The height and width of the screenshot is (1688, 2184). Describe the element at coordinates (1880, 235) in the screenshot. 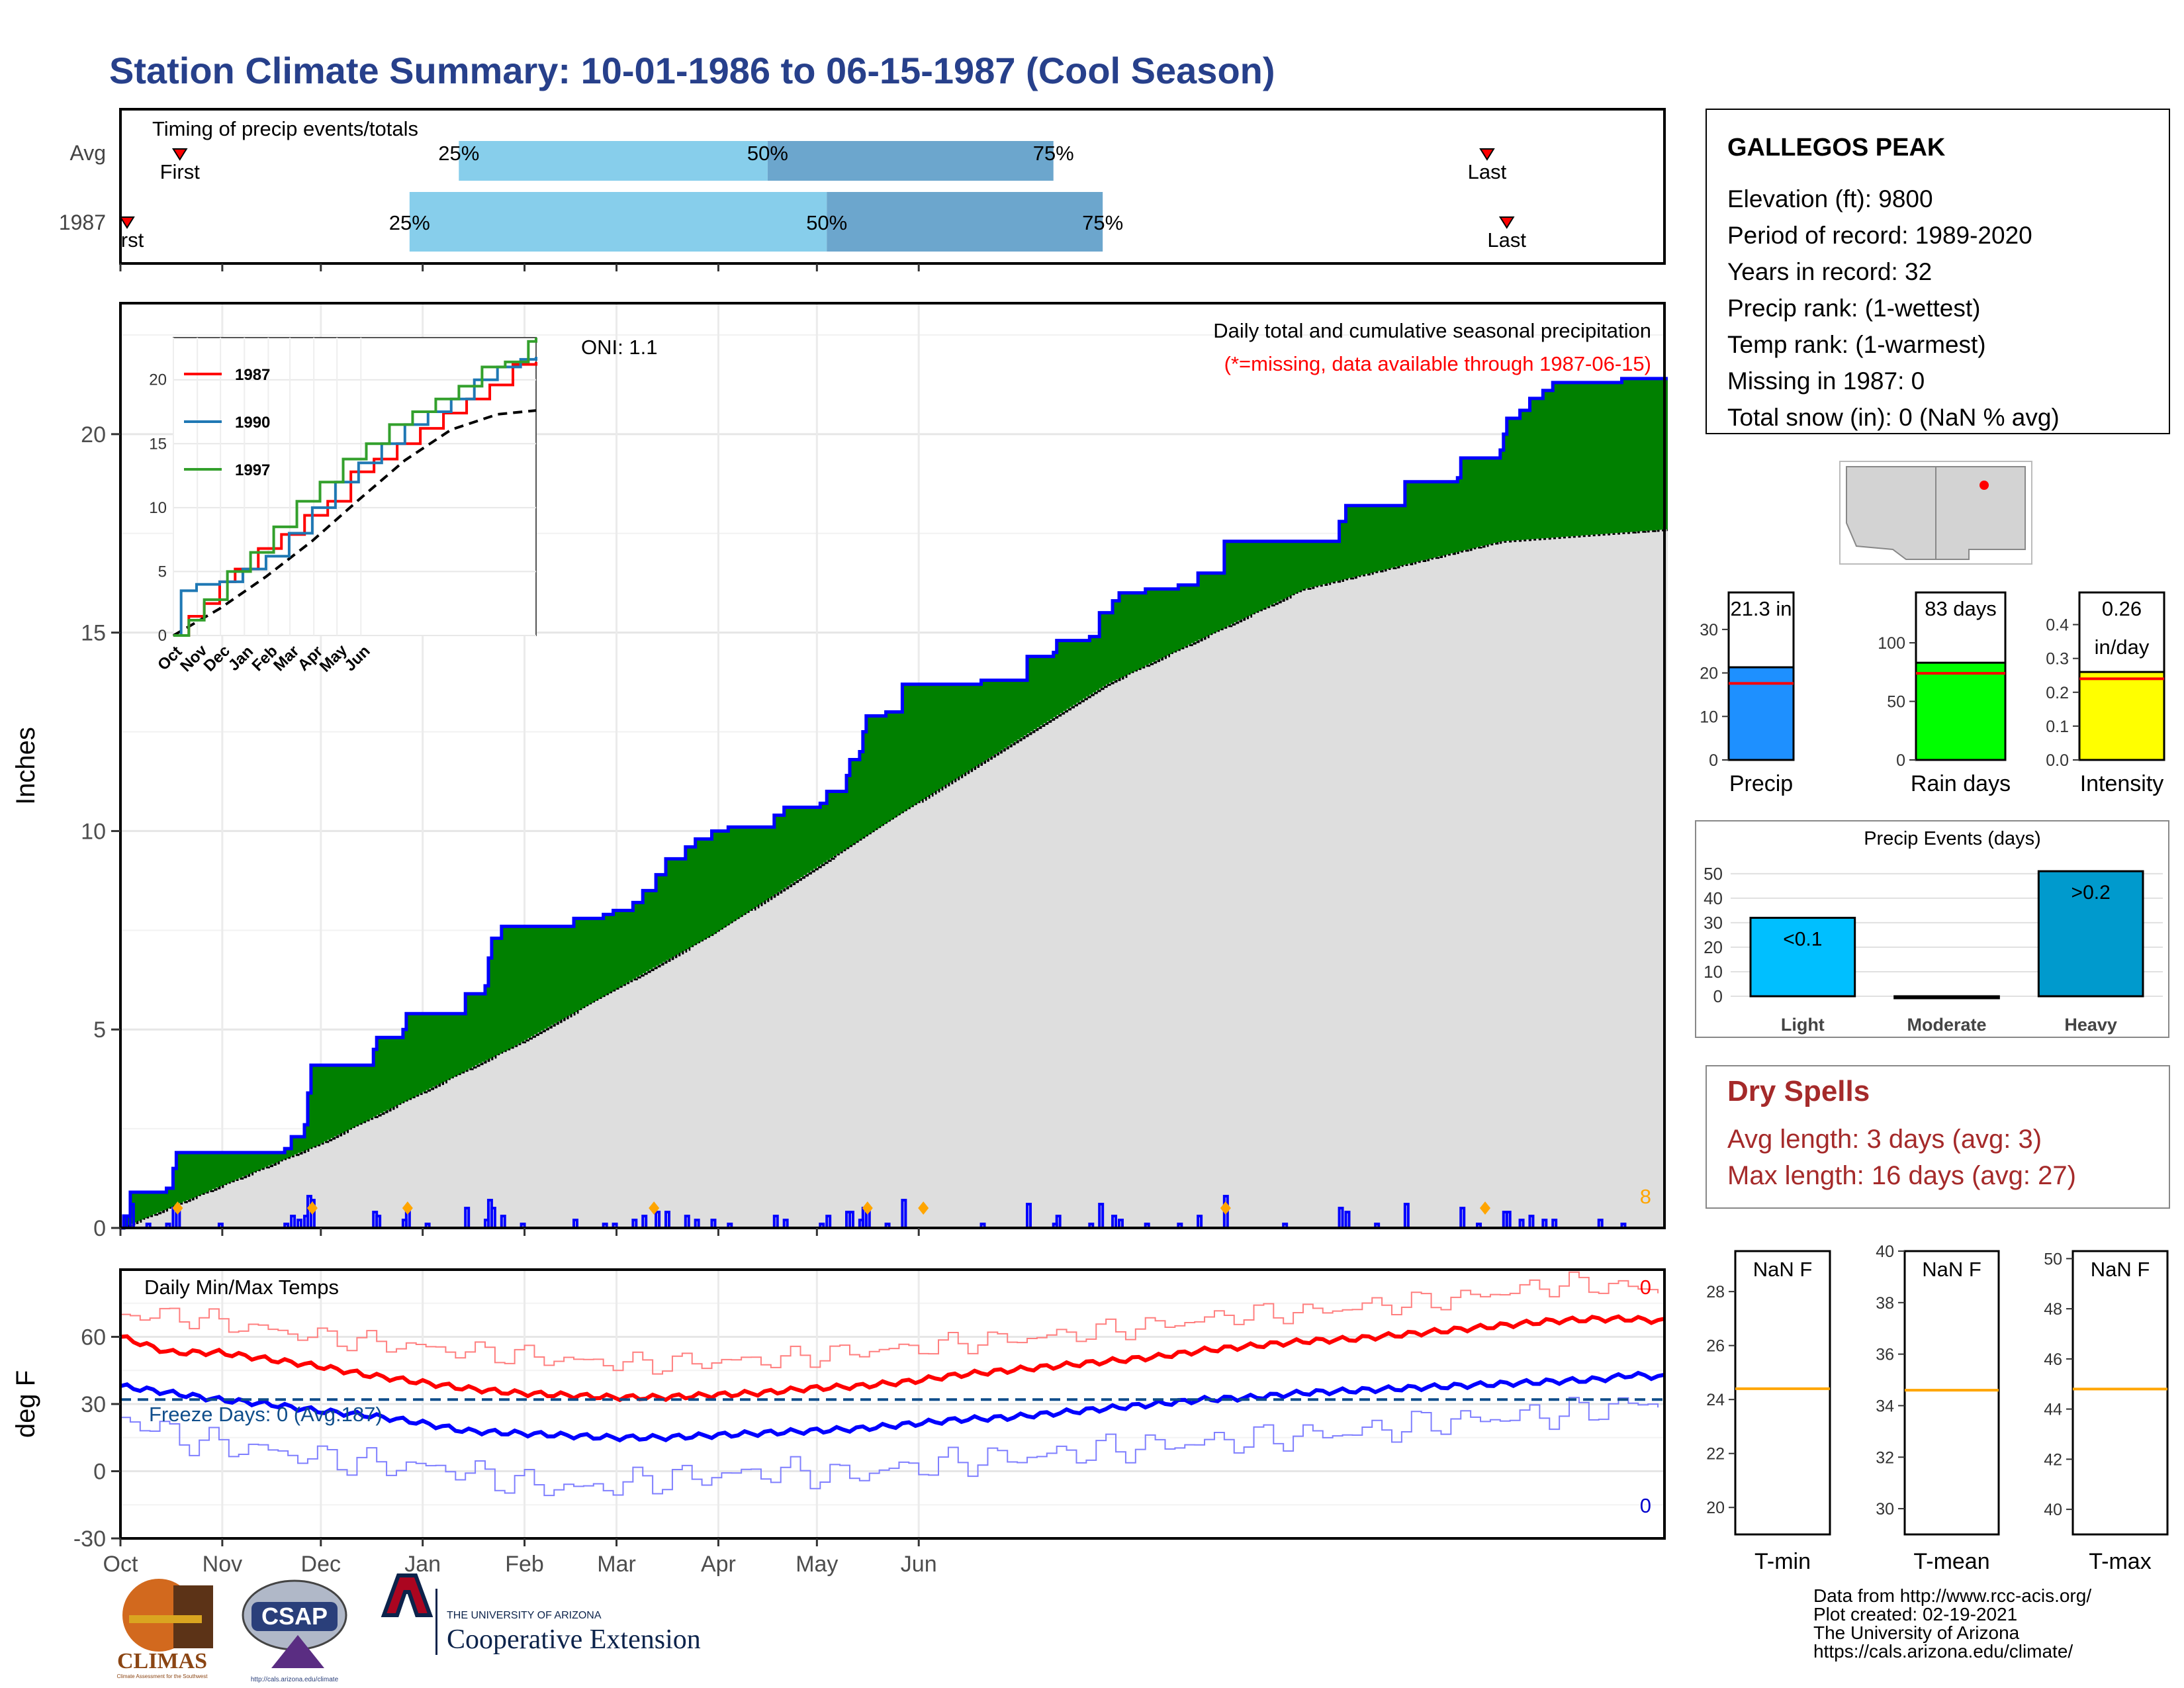

I see `station-line: Period of record: 1989-2020` at that location.